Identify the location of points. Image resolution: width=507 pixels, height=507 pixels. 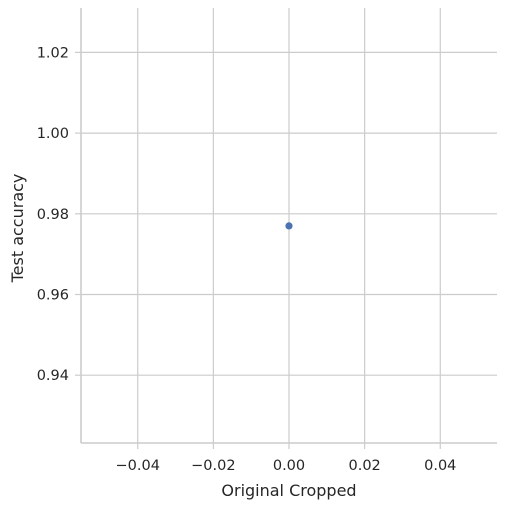
(288, 225).